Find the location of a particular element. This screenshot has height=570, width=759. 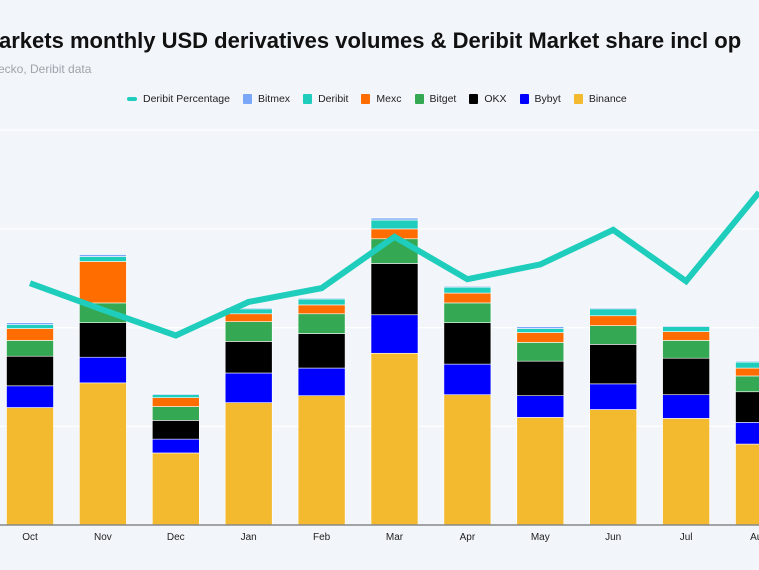

bar-deribit-oct is located at coordinates (30, 326).